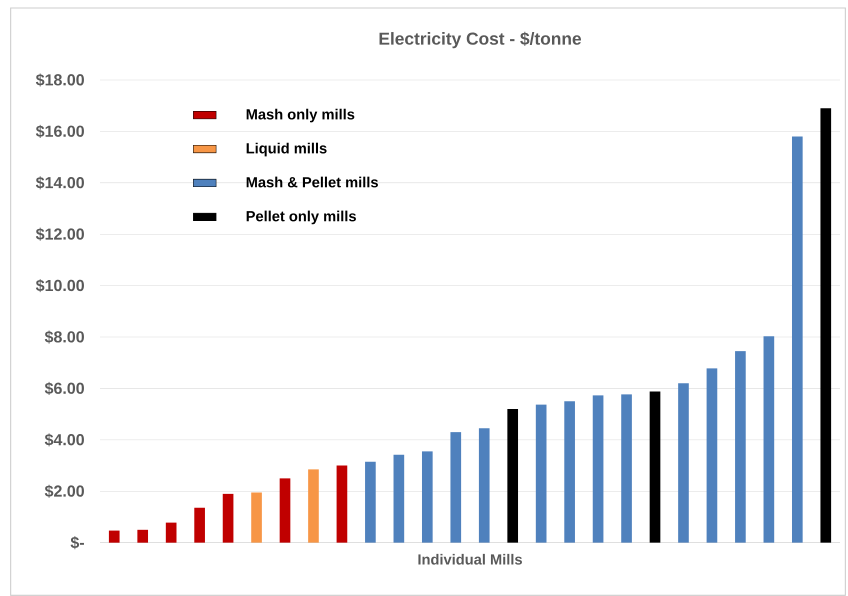  What do you see at coordinates (300, 115) in the screenshot?
I see `legend-label: Mash only mills` at bounding box center [300, 115].